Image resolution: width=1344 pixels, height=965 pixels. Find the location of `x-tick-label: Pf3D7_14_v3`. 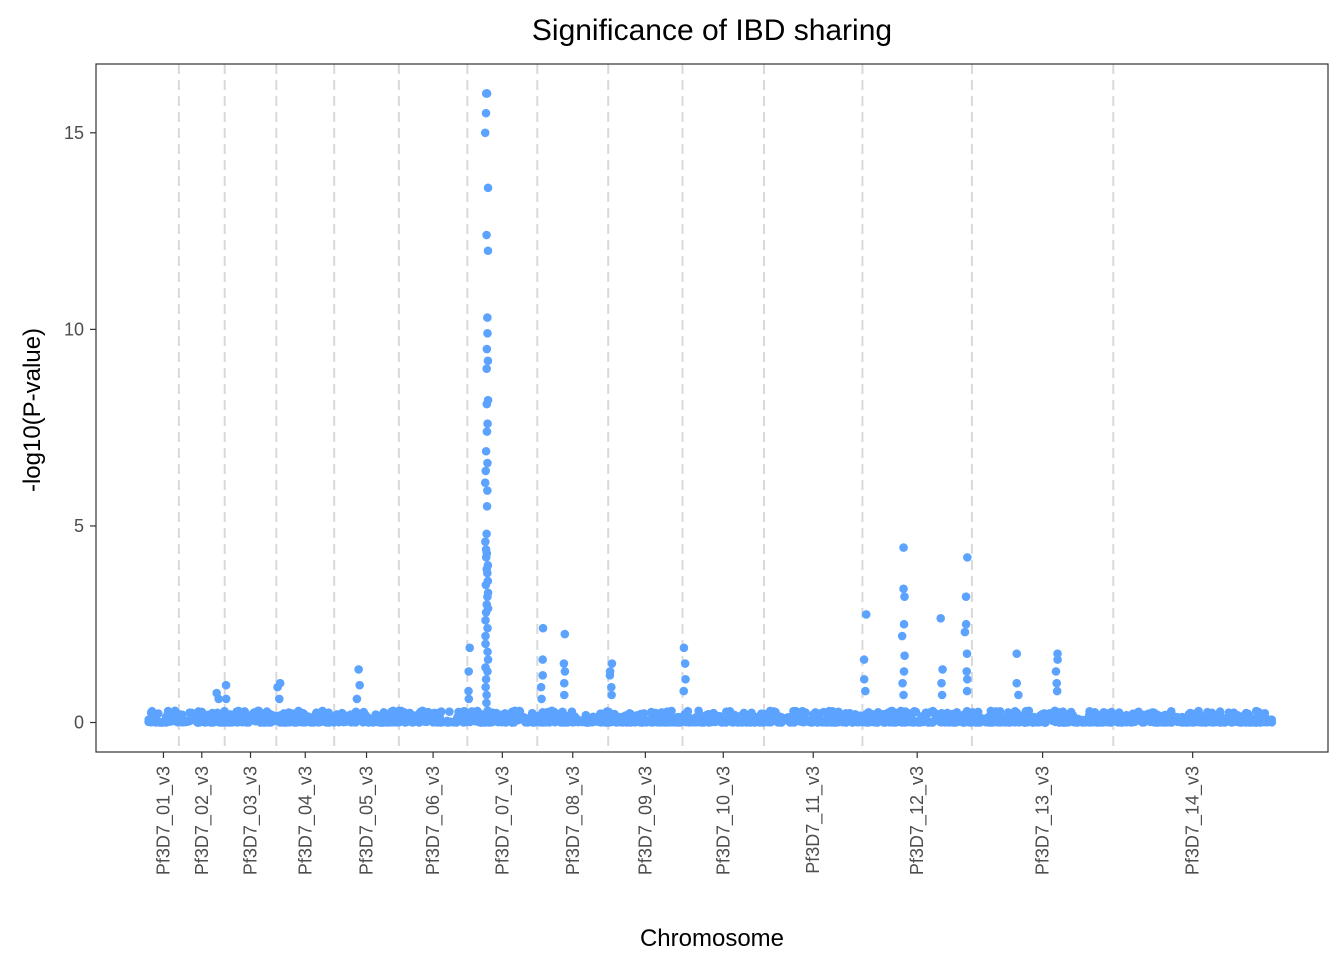

x-tick-label: Pf3D7_14_v3 is located at coordinates (1193, 820).